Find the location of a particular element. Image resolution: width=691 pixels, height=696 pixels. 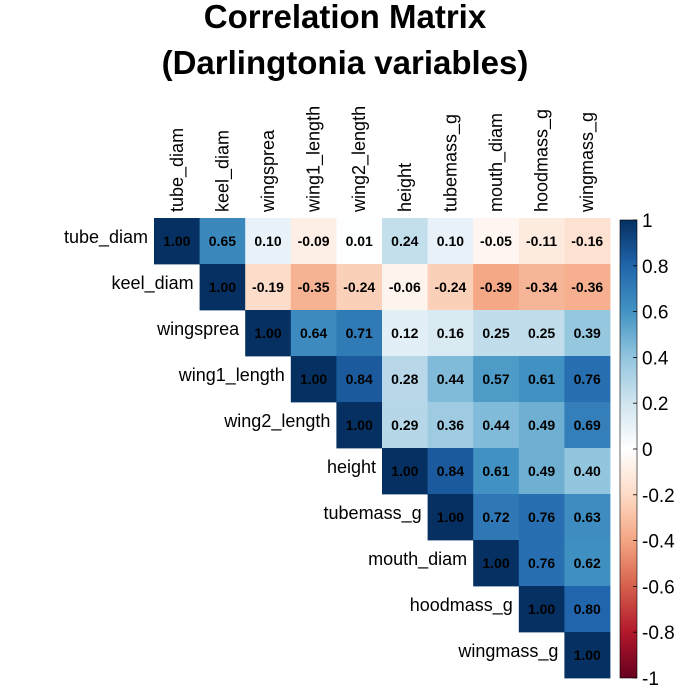

cell-value-keel_diam-tubemass_g: -0.24 is located at coordinates (450, 287).